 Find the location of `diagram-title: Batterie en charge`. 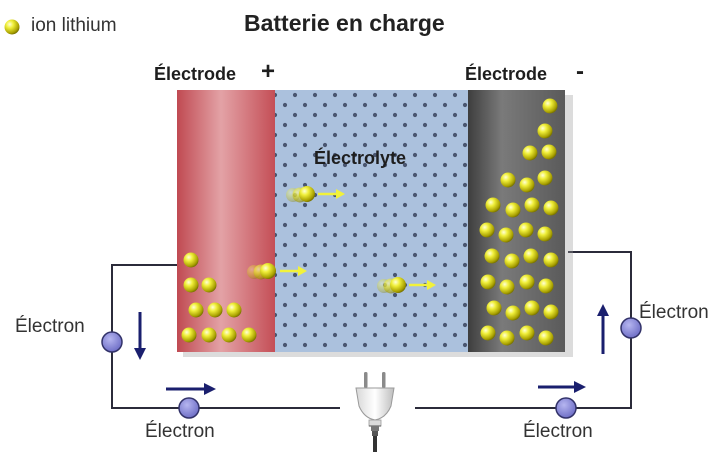

diagram-title: Batterie en charge is located at coordinates (344, 23).